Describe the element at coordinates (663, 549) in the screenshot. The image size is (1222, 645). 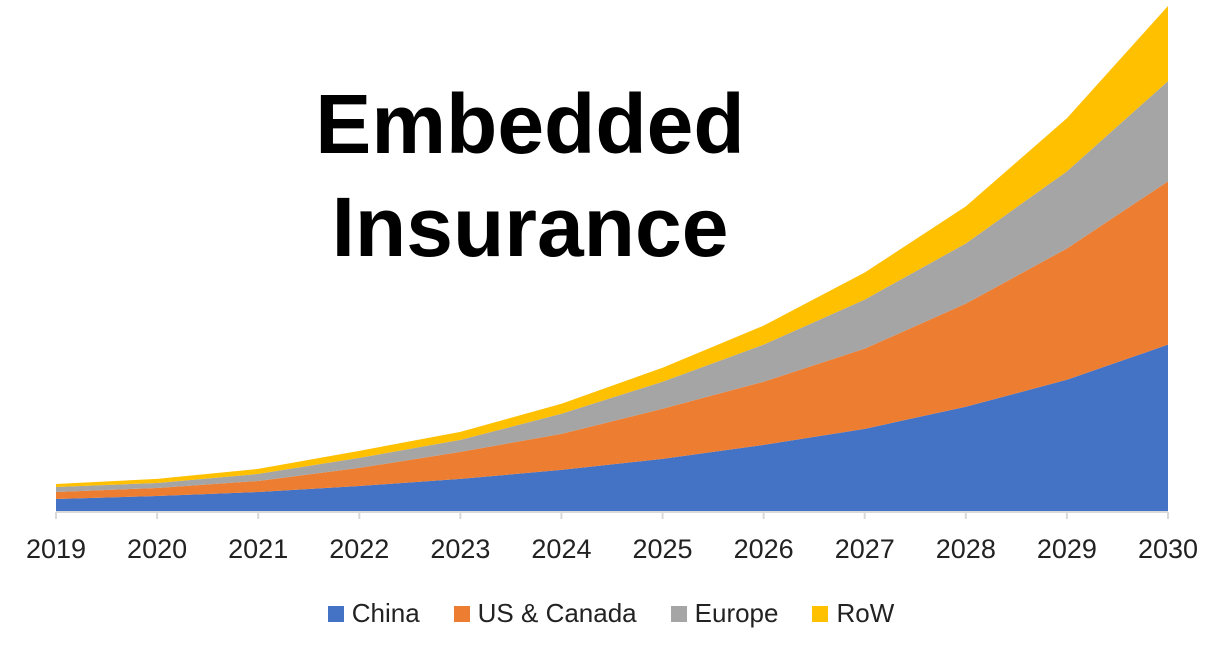
I see `x-tick-label: 2025` at that location.